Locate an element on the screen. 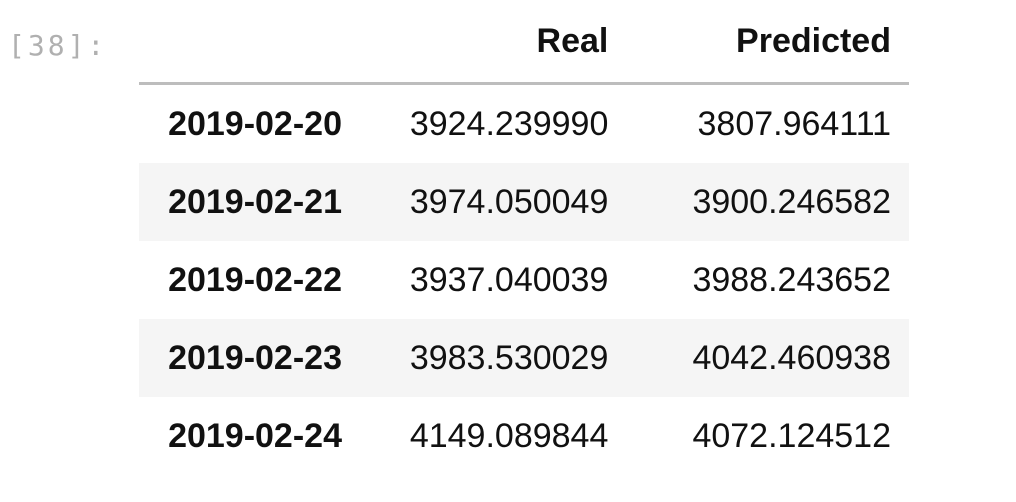 This screenshot has width=1016, height=502. row-index-date: 2019-02-20 is located at coordinates (255, 124).